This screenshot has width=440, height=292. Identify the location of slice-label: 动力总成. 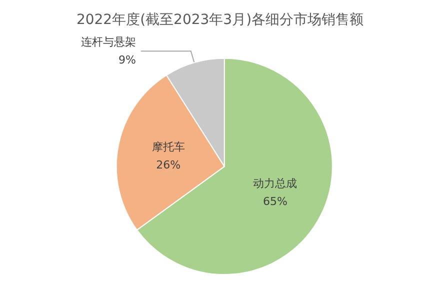
(275, 183).